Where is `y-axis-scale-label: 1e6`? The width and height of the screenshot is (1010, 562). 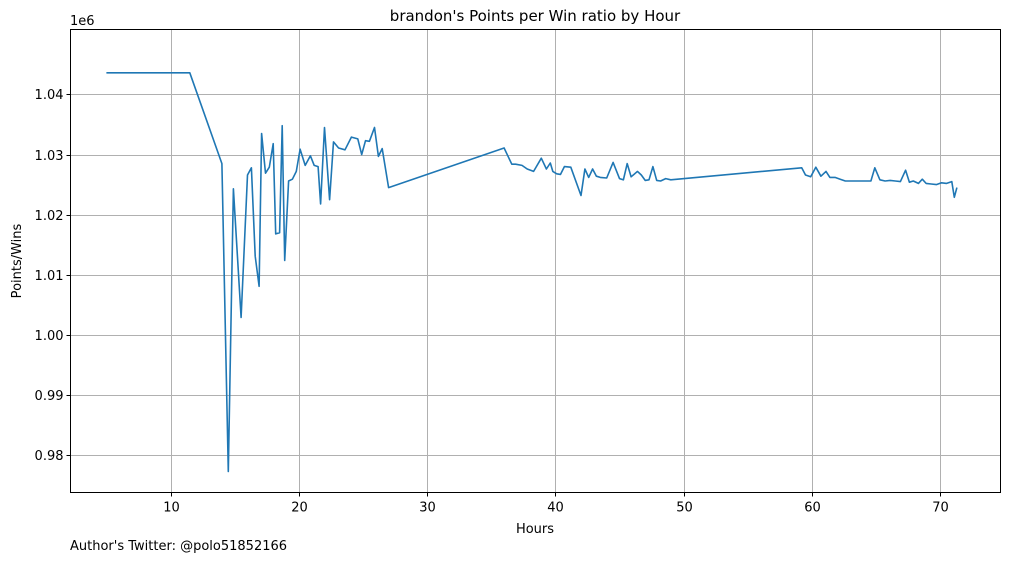 y-axis-scale-label: 1e6 is located at coordinates (82, 21).